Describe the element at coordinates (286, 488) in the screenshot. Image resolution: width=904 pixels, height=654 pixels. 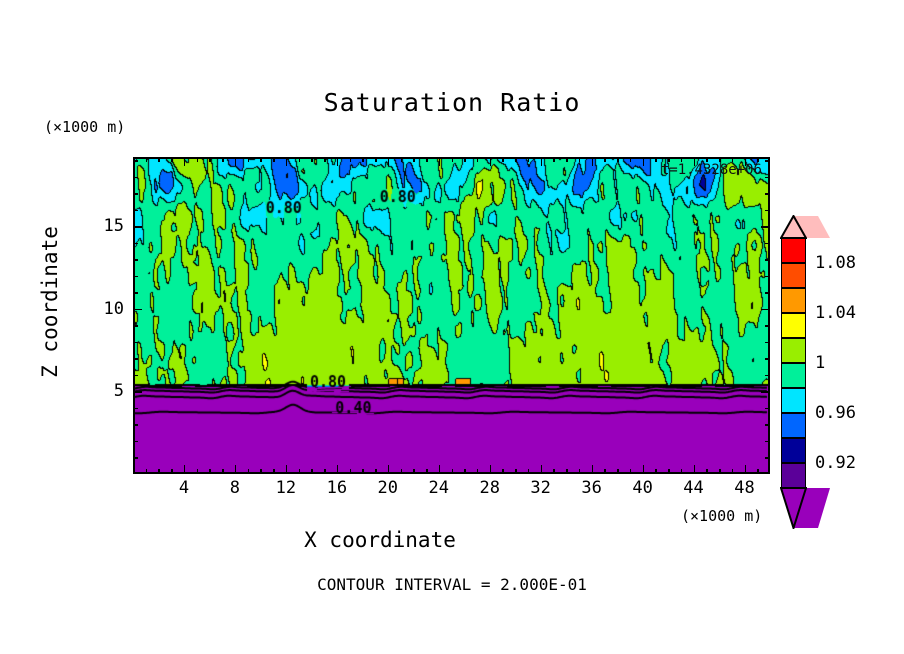
I see `x-tick-label: 12` at that location.